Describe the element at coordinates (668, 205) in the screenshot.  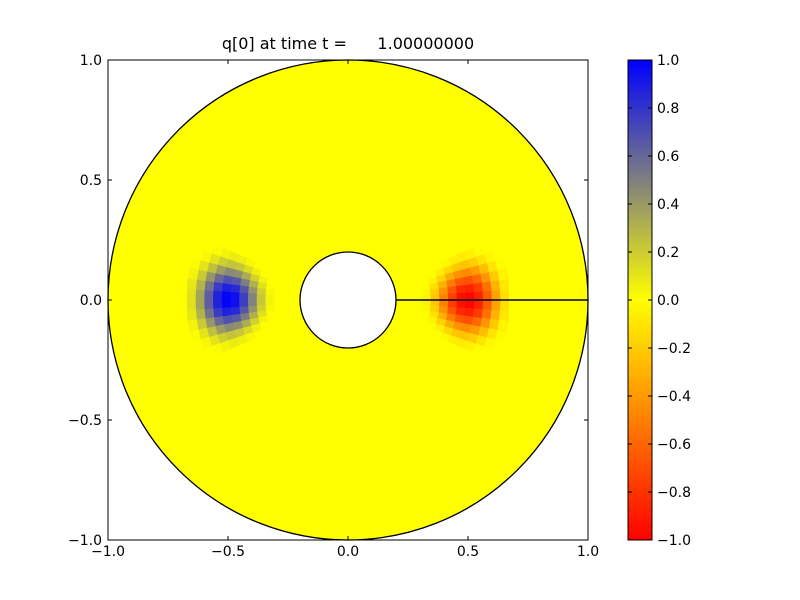
I see `colorbar-tick-label: 0.4` at that location.